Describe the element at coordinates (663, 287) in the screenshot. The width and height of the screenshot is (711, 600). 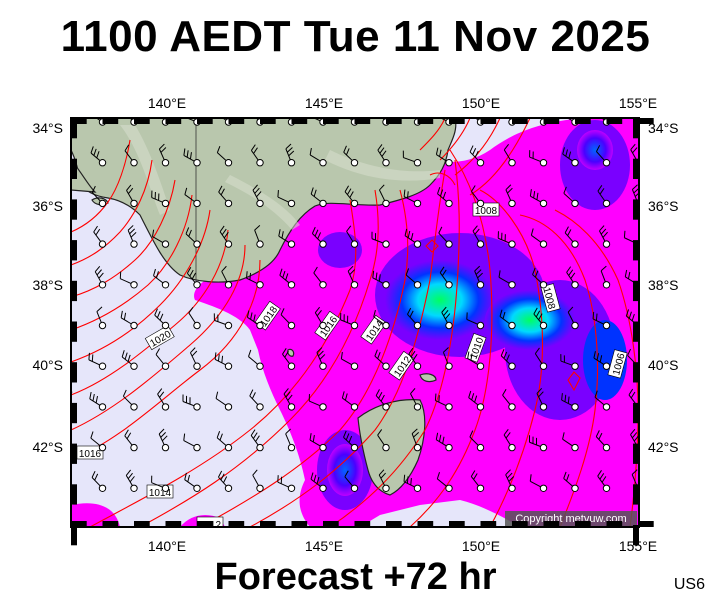
I see `lat-labels-right: 34°S 36°S 38°S 40°S 42°S` at that location.